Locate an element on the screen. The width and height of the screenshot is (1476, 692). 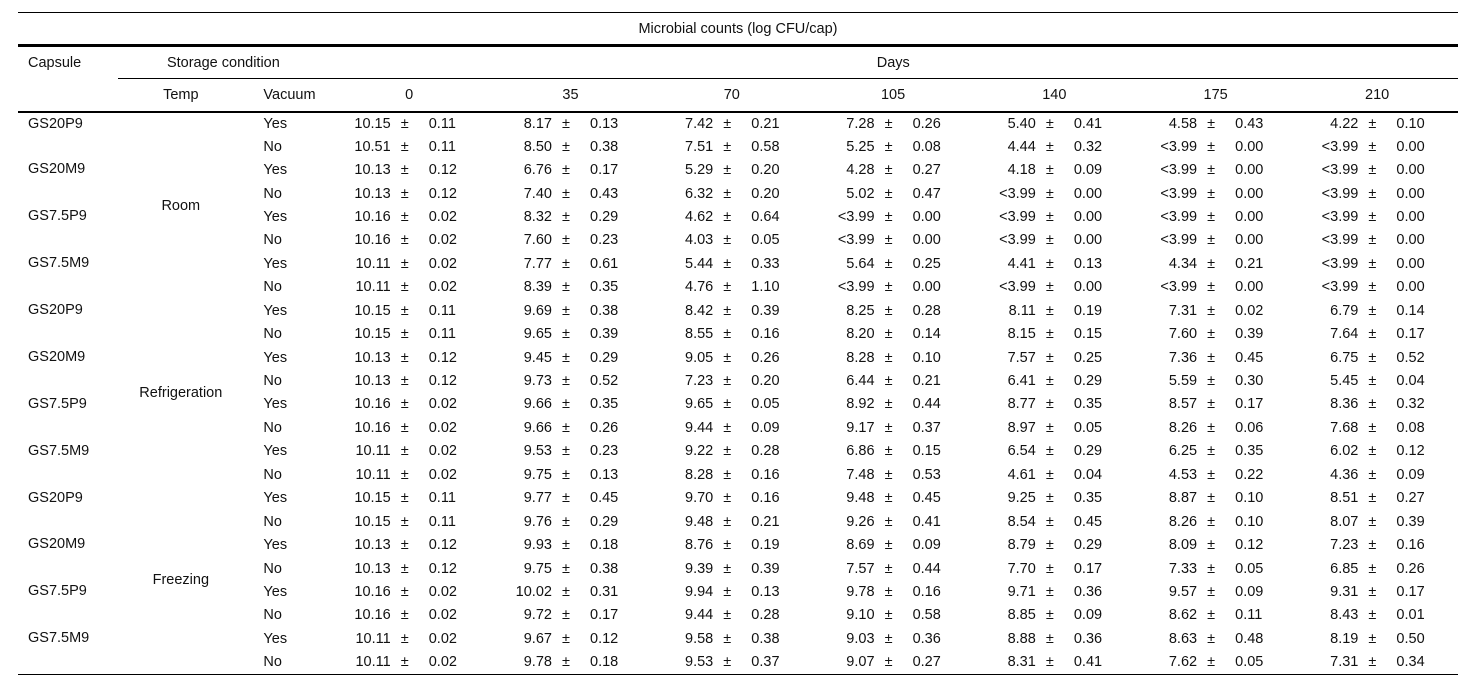
measurement-sd-day-175: 0.12 is located at coordinates (1249, 545).